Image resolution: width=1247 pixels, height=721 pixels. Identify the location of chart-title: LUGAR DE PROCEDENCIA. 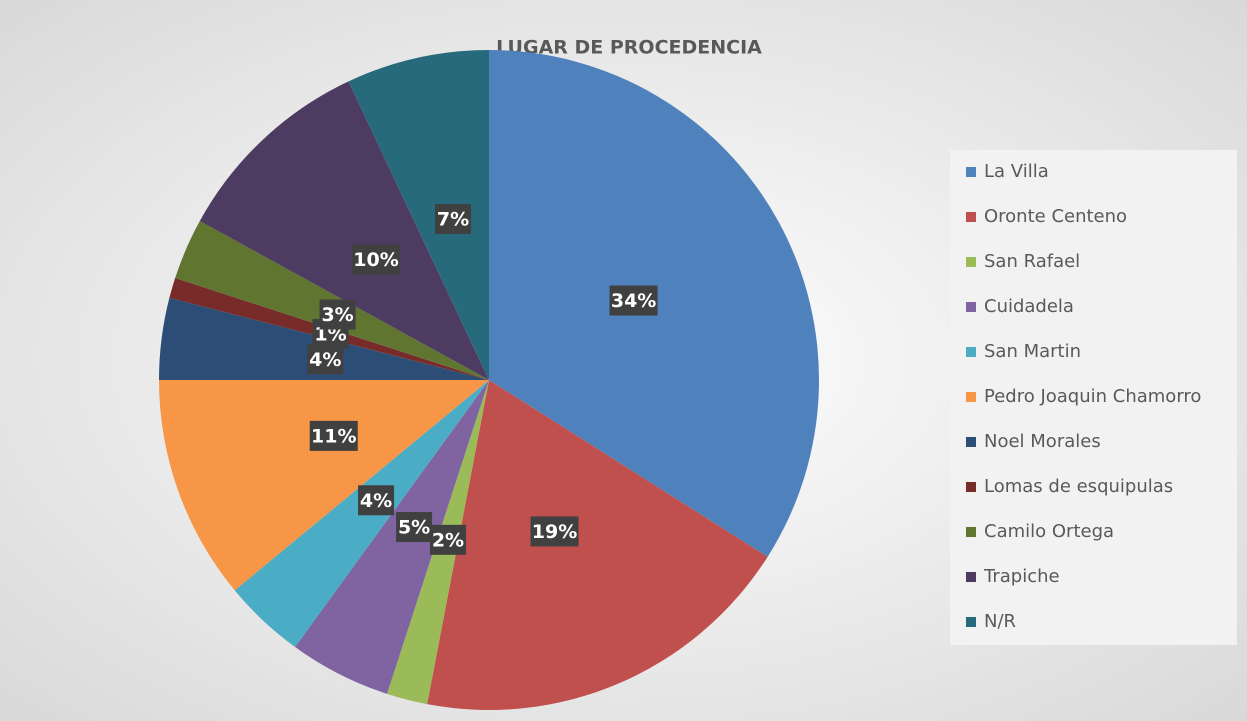
(629, 48).